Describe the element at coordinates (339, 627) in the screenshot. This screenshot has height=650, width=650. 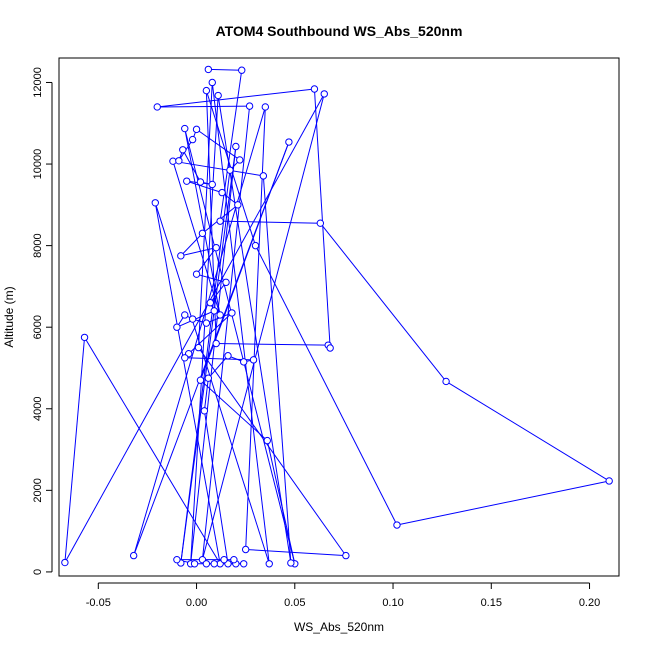
I see `x-axis-label: WS_Abs_520nm` at that location.